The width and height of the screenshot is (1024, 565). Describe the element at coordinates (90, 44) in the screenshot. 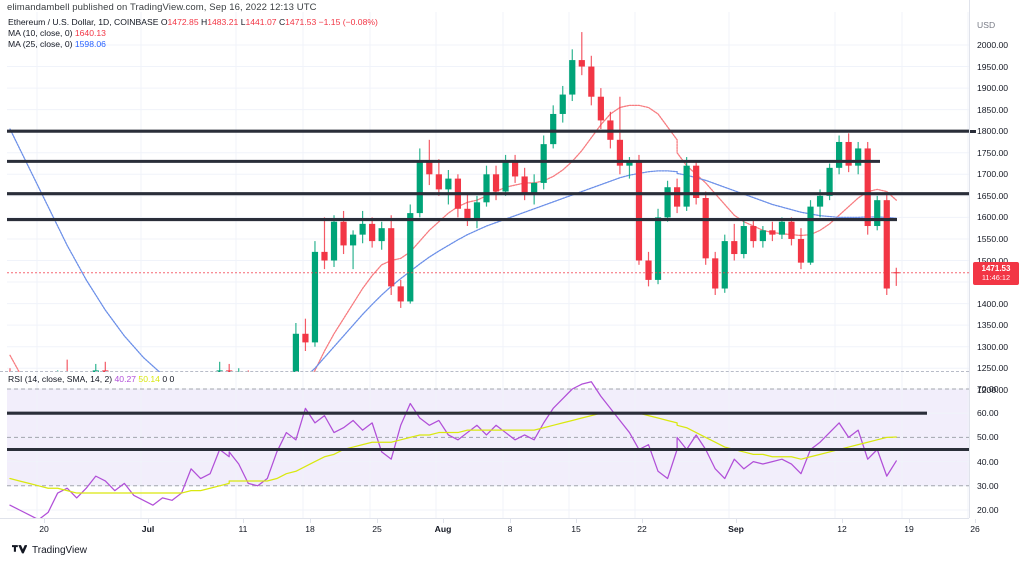

I see `legend-ma25-value: 1598.06` at that location.